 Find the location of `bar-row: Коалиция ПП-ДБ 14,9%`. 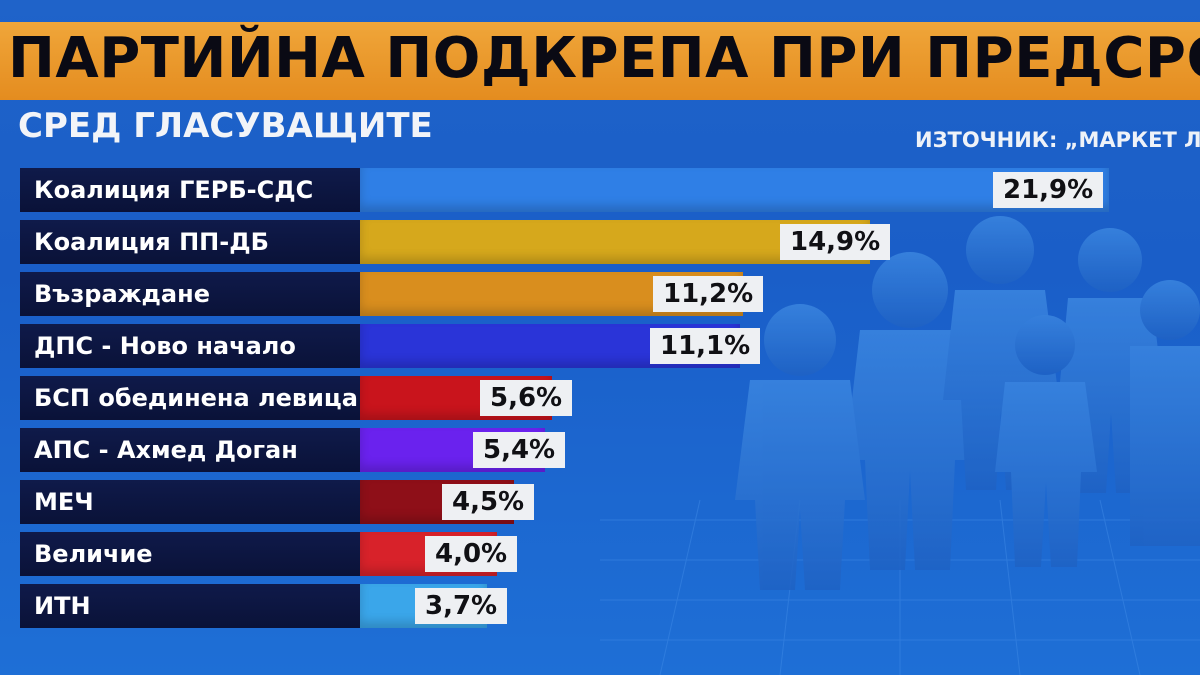

bar-row: Коалиция ПП-ДБ 14,9% is located at coordinates (600, 242).